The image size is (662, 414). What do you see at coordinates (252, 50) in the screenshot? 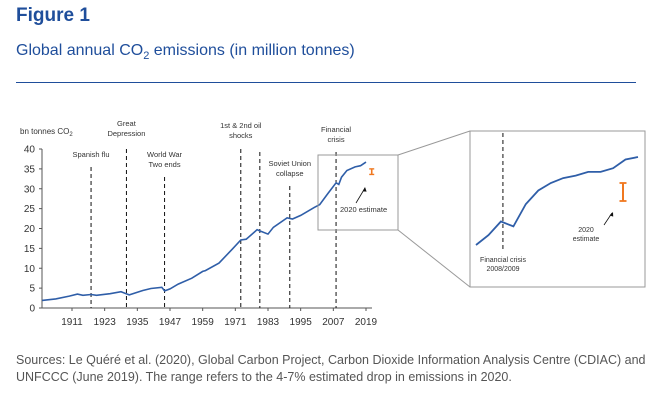
I see `title-rest: emissions (in million tonnes)` at bounding box center [252, 50].